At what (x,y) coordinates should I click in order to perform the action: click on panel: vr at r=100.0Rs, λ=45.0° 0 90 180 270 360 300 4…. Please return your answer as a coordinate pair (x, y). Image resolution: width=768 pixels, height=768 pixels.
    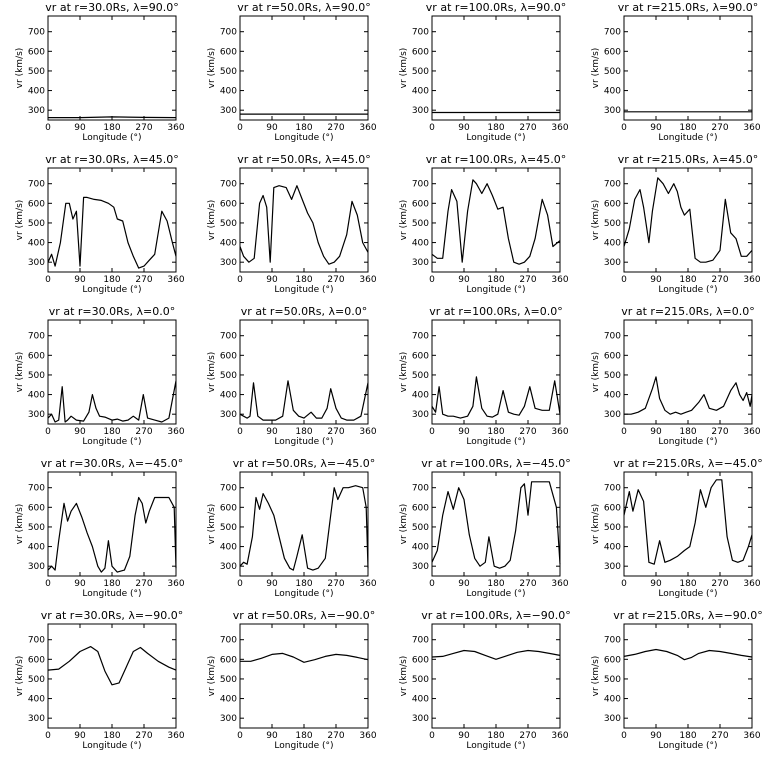
    Looking at the image, I should click on (484, 224).